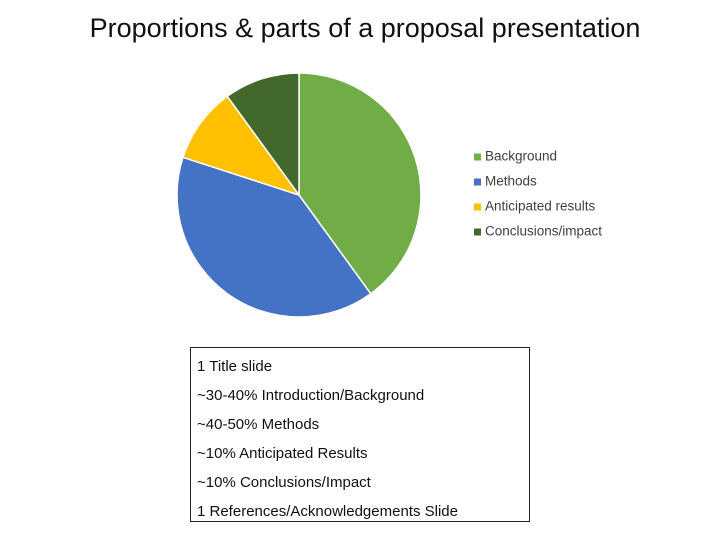 Image resolution: width=720 pixels, height=540 pixels. Describe the element at coordinates (540, 206) in the screenshot. I see `legend-label: Anticipated results` at that location.